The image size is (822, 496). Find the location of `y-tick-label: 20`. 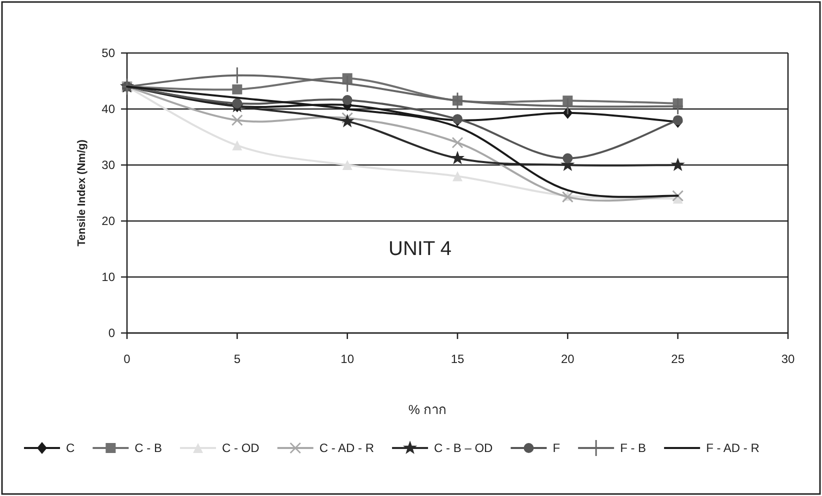

y-tick-label: 20 is located at coordinates (109, 221).